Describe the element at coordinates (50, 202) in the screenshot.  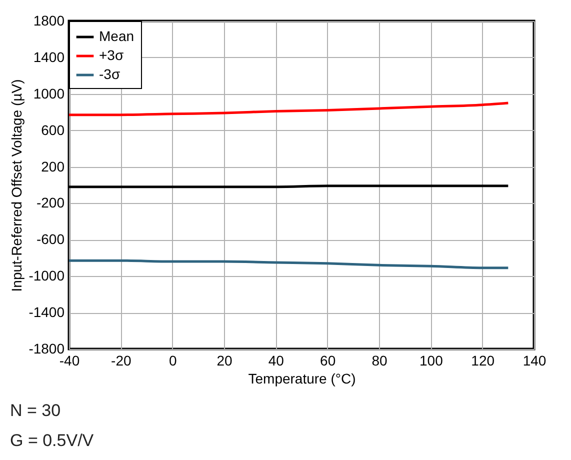
I see `y-tick-label: -200` at that location.